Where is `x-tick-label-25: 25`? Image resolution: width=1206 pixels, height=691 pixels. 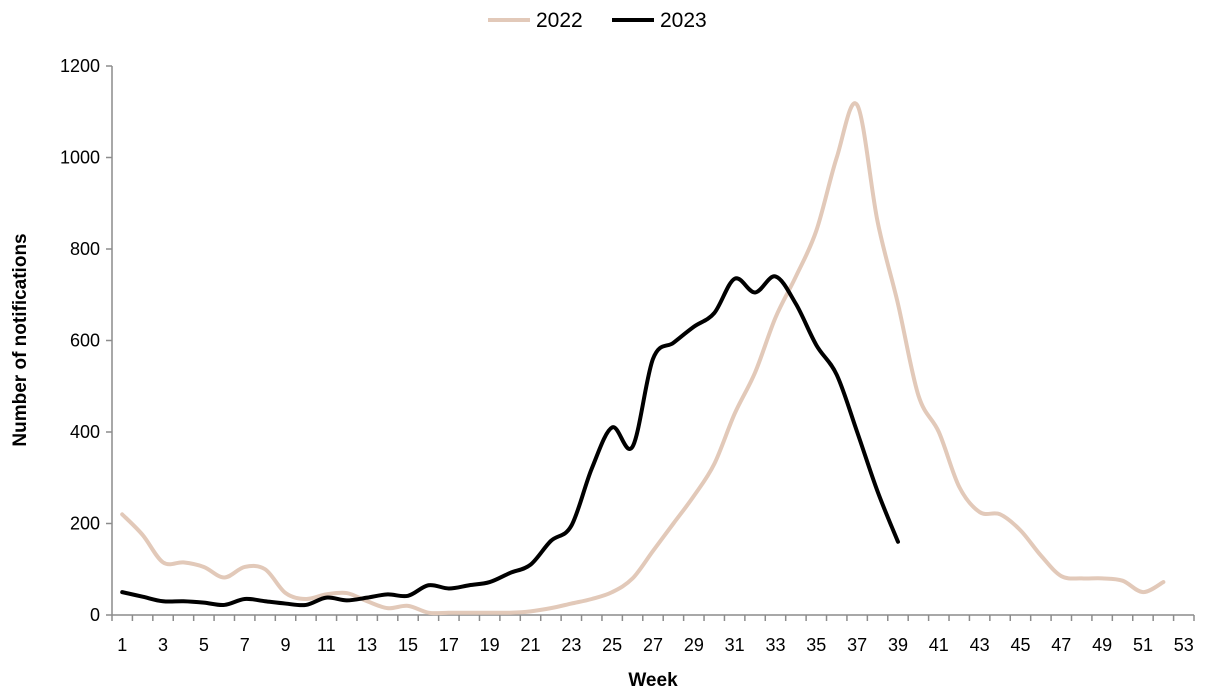 x-tick-label-25: 25 is located at coordinates (612, 645).